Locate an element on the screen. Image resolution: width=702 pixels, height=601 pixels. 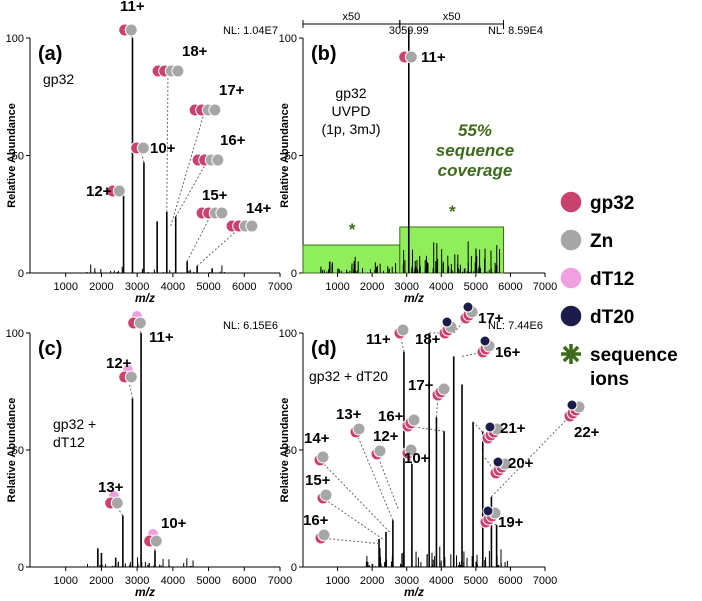
coverage-label: 55% is located at coordinates (475, 130).